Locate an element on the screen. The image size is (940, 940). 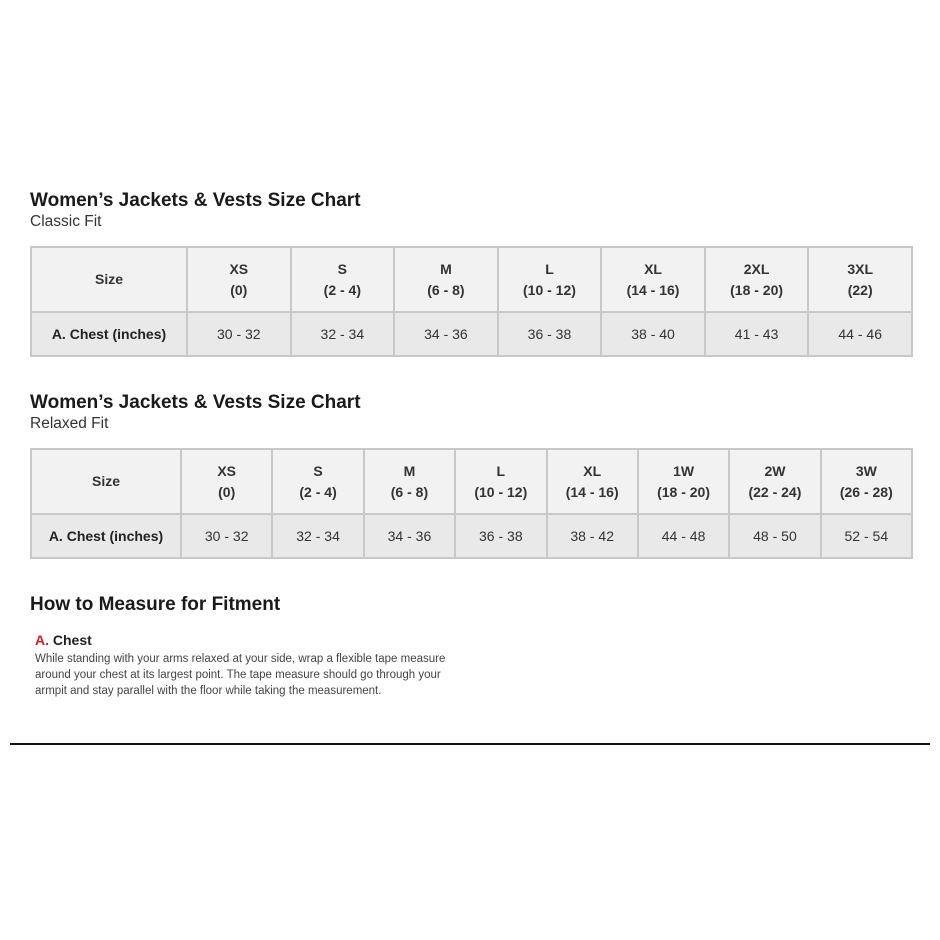
chest-value: 38 - 40 is located at coordinates (653, 334).